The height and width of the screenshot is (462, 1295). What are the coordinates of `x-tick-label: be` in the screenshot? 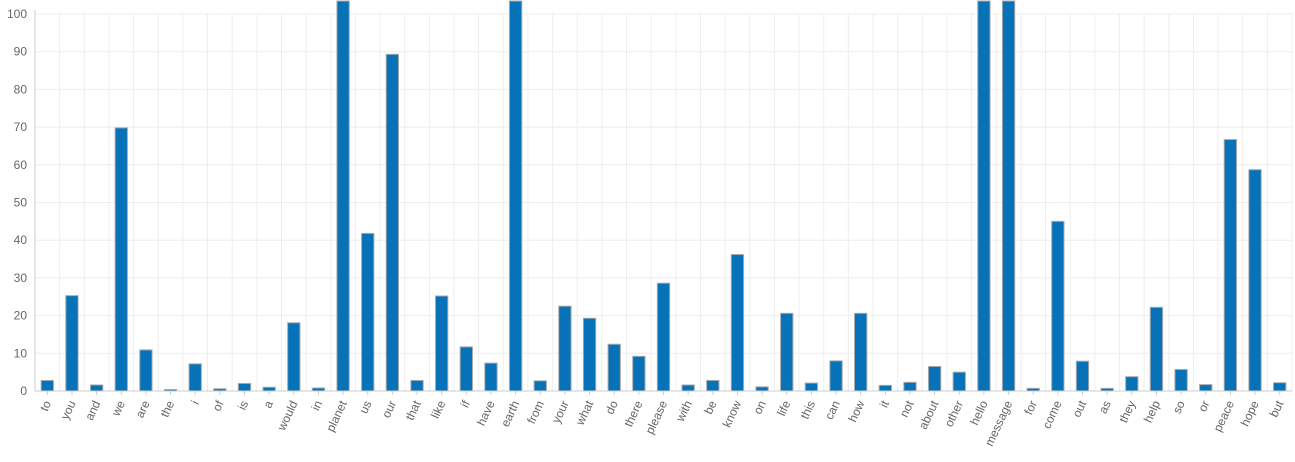 It's located at (710, 407).